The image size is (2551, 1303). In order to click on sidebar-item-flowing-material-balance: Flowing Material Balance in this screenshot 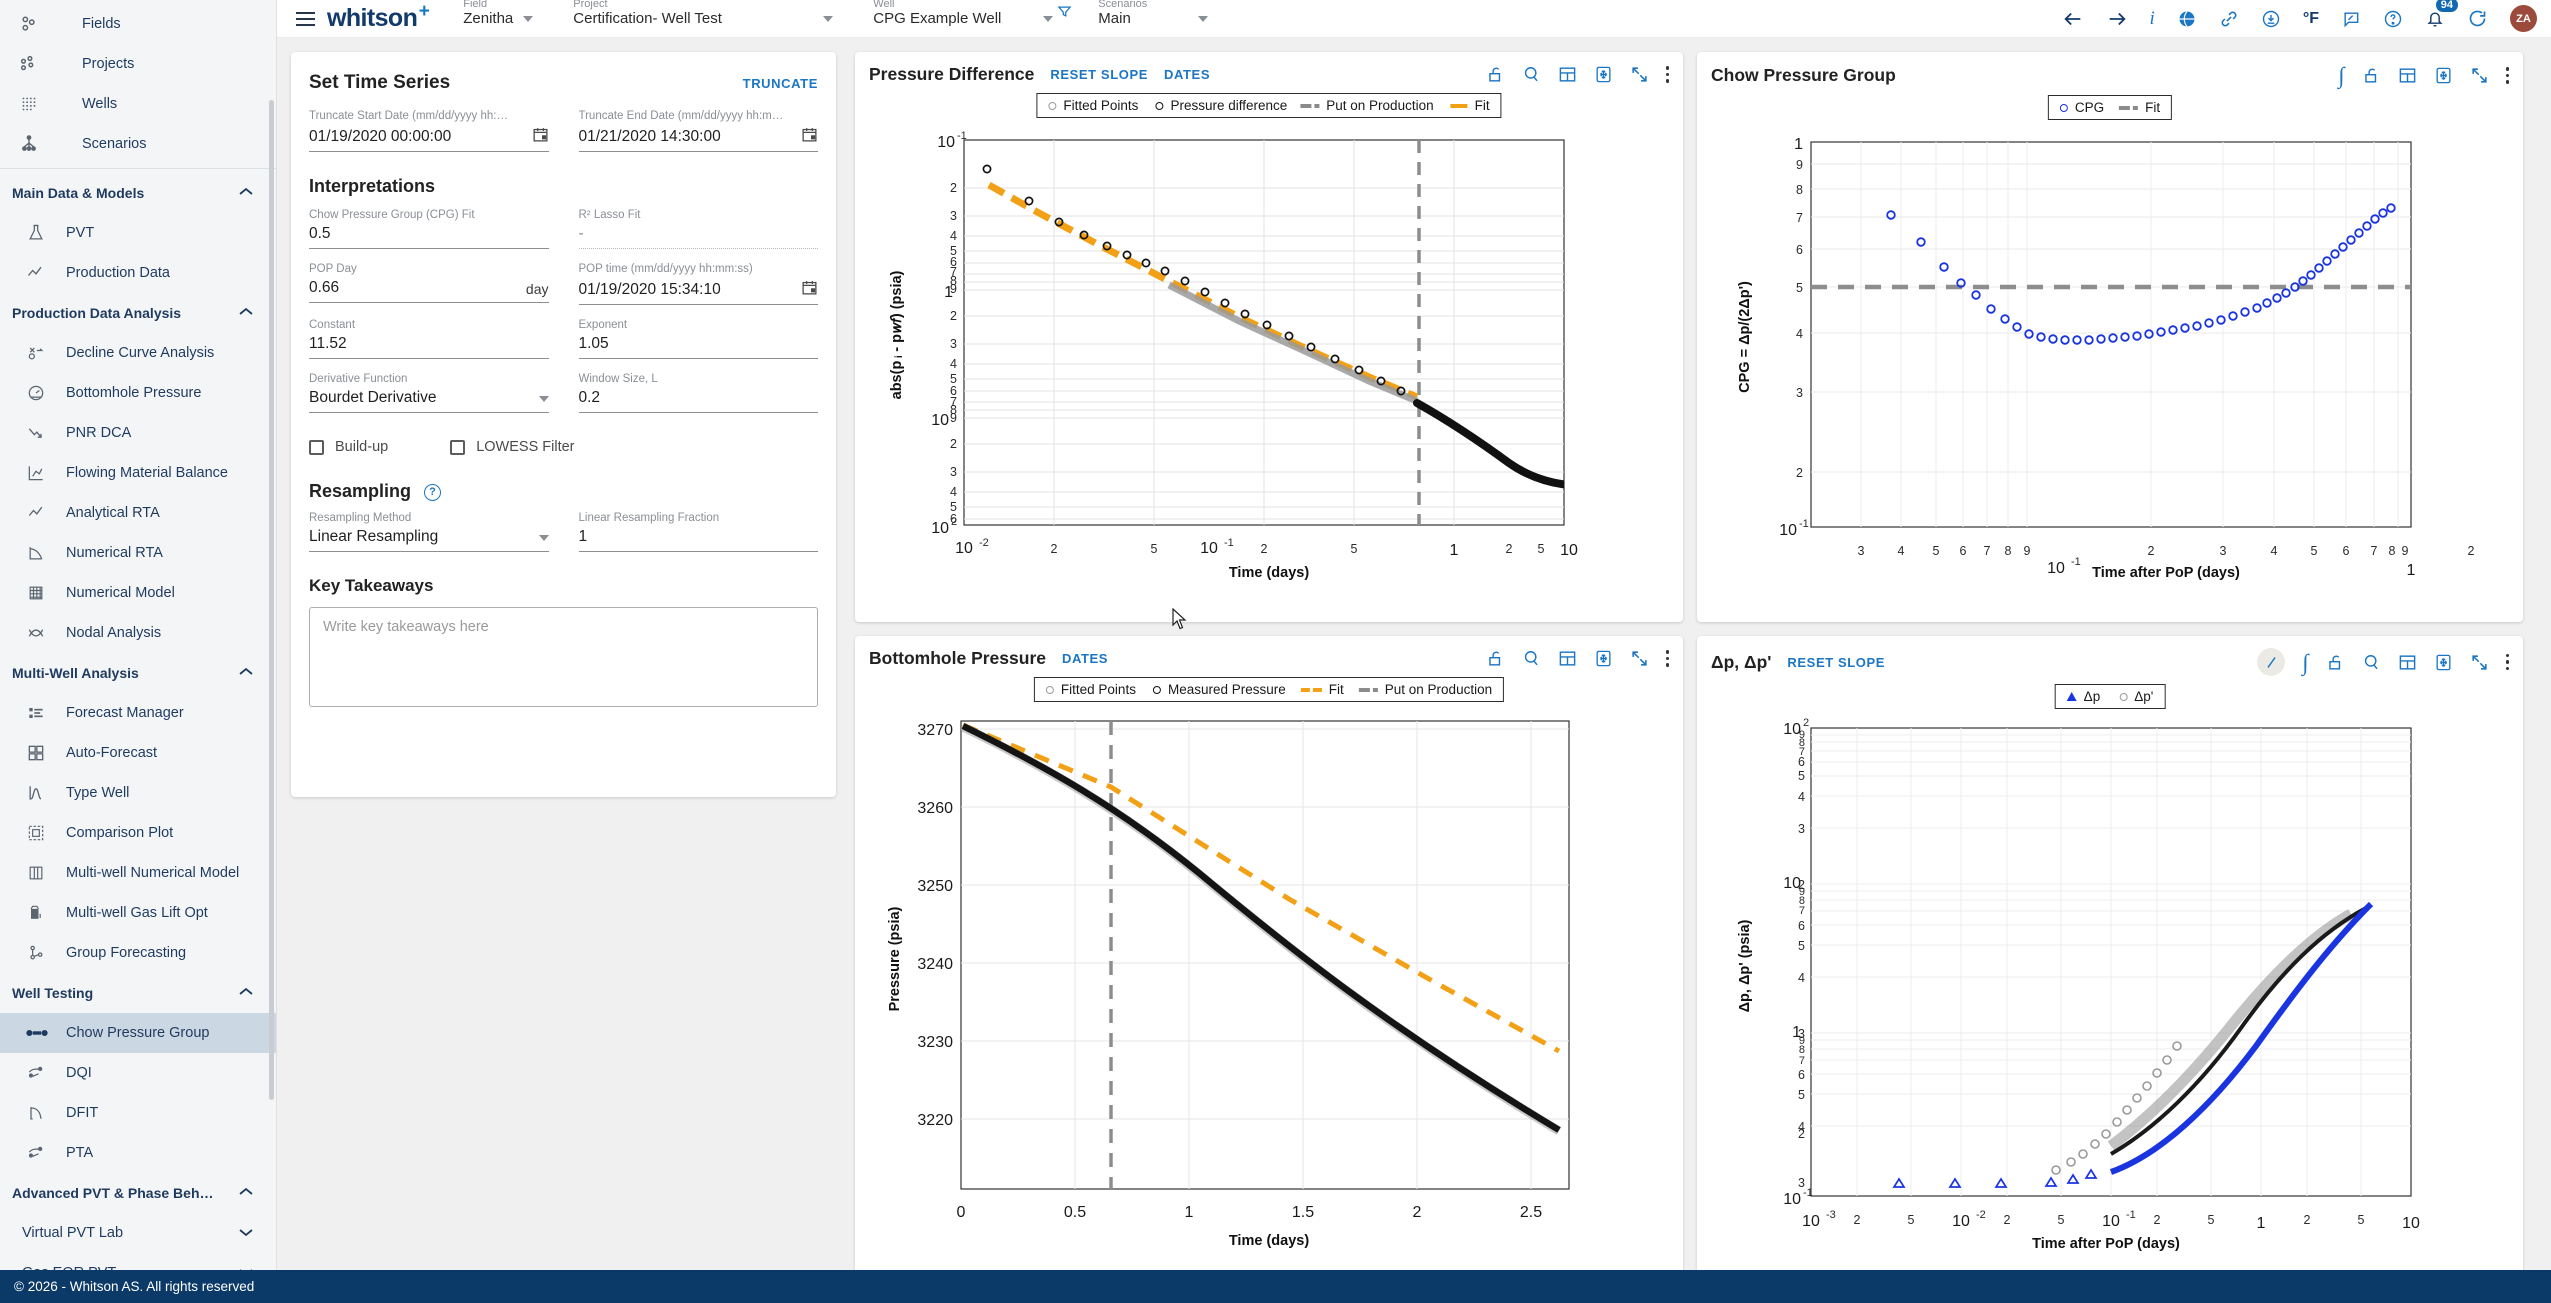, I will do `click(138, 473)`.